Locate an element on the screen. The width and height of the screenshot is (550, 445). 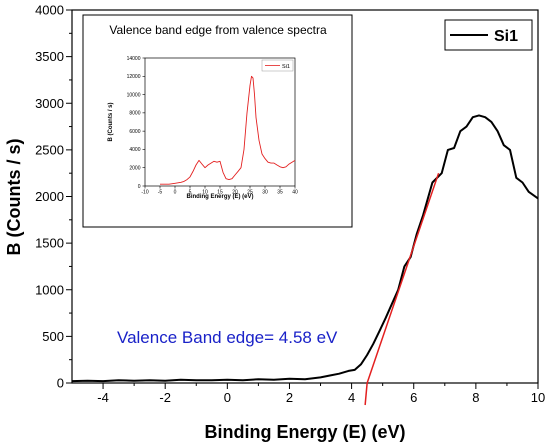
inset-y-tick-label: 2000 is located at coordinates (134, 168).